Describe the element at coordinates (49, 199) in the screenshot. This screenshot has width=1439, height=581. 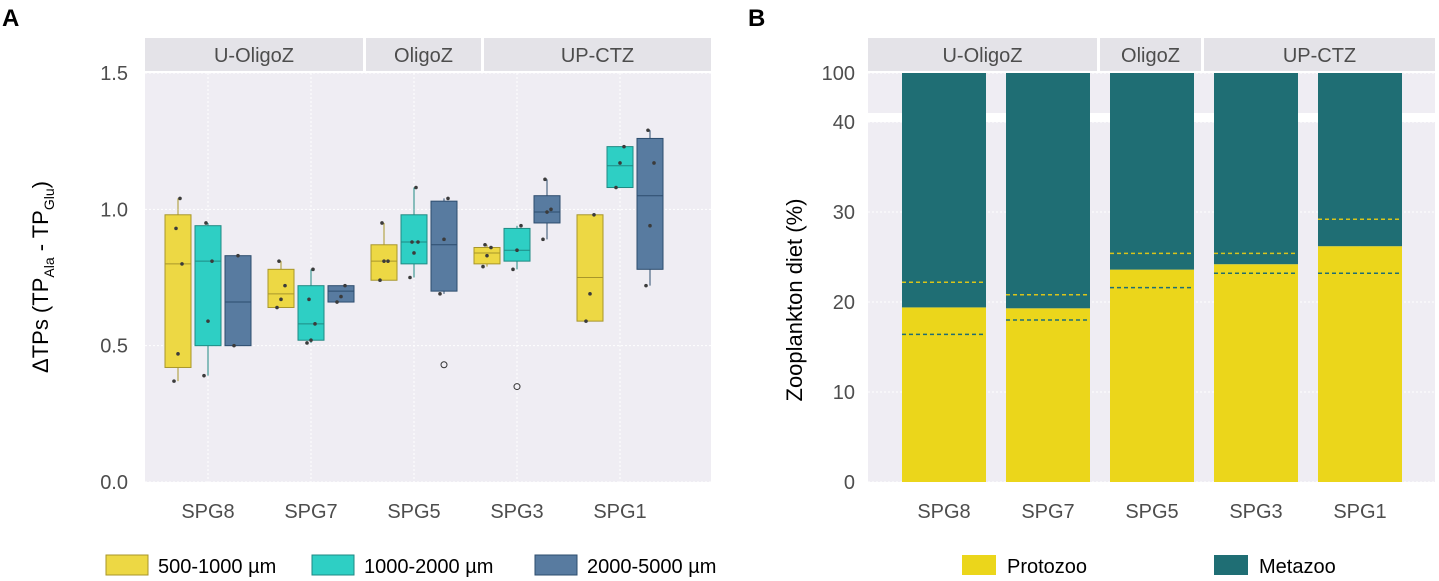
I see `ylabel-sub-glu: Glu` at that location.